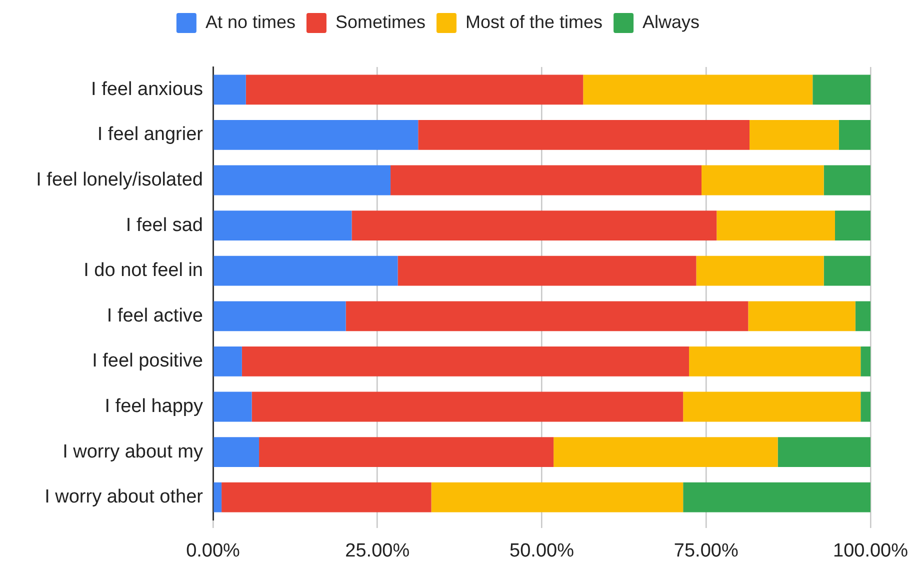 The height and width of the screenshot is (563, 920). What do you see at coordinates (213, 551) in the screenshot?
I see `x-tick-label: 0.00%` at bounding box center [213, 551].